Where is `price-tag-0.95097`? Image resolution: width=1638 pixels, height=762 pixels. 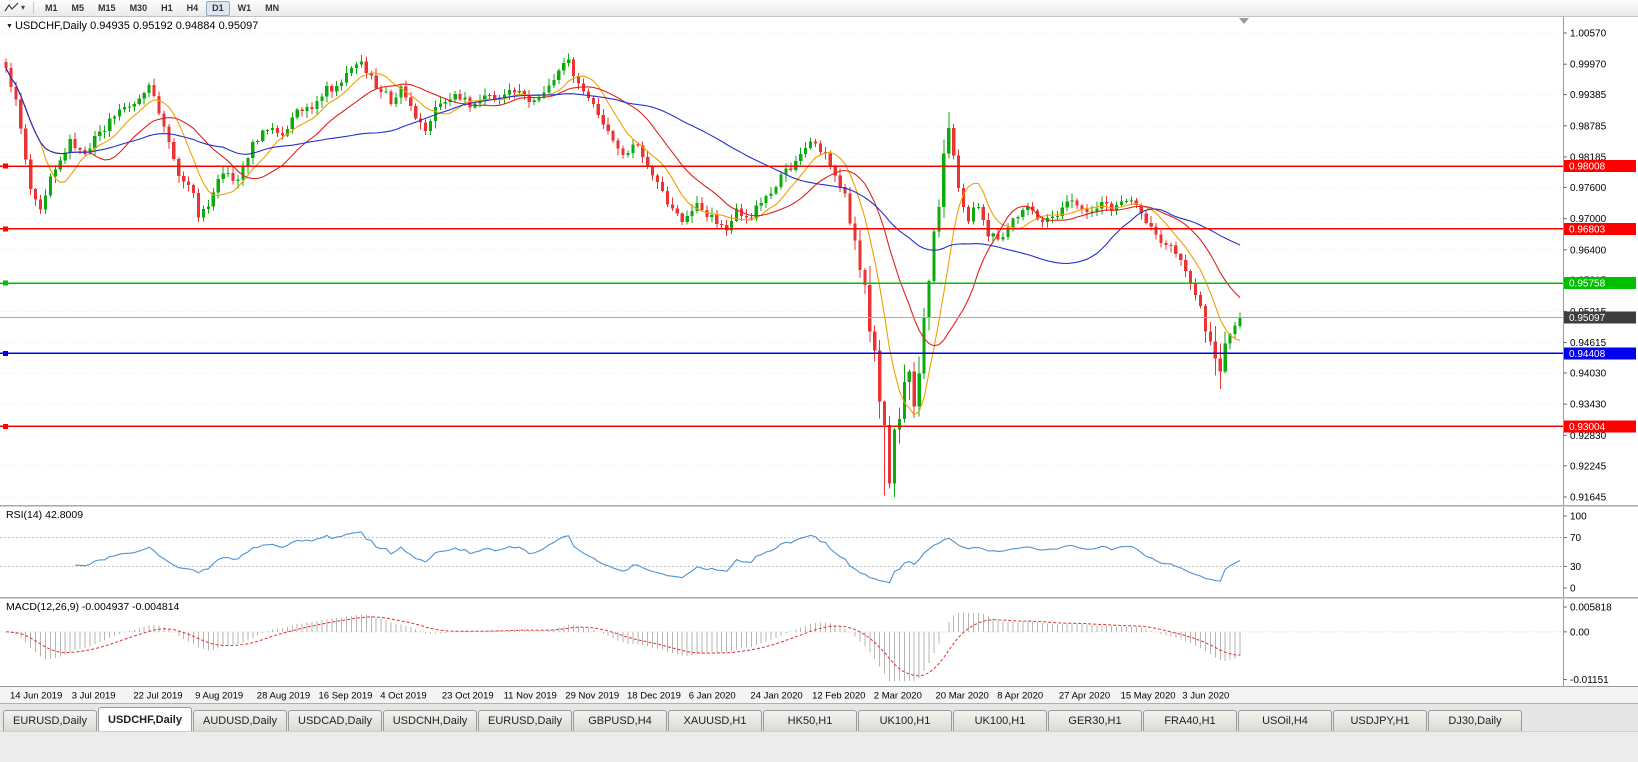 price-tag-0.95097 is located at coordinates (1600, 317).